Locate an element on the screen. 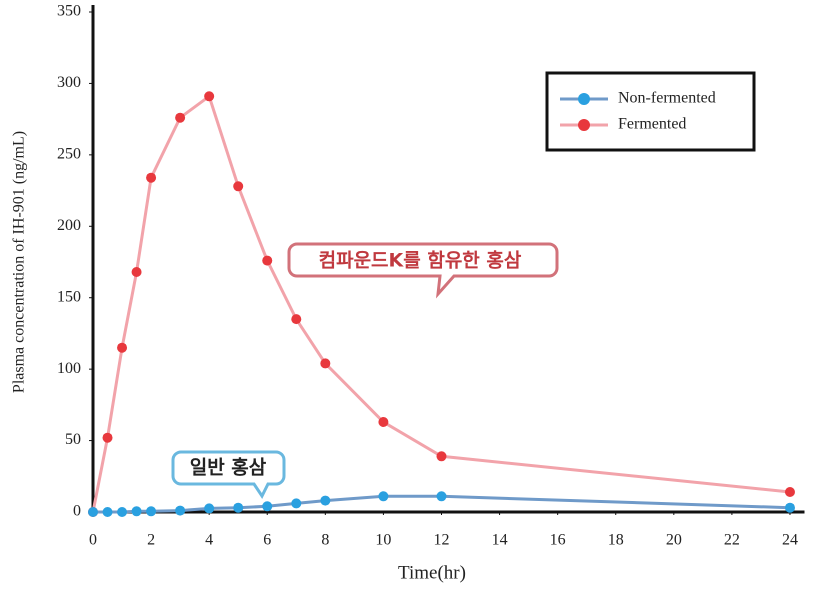 The image size is (821, 590). x-tick-label: 8 is located at coordinates (325, 540).